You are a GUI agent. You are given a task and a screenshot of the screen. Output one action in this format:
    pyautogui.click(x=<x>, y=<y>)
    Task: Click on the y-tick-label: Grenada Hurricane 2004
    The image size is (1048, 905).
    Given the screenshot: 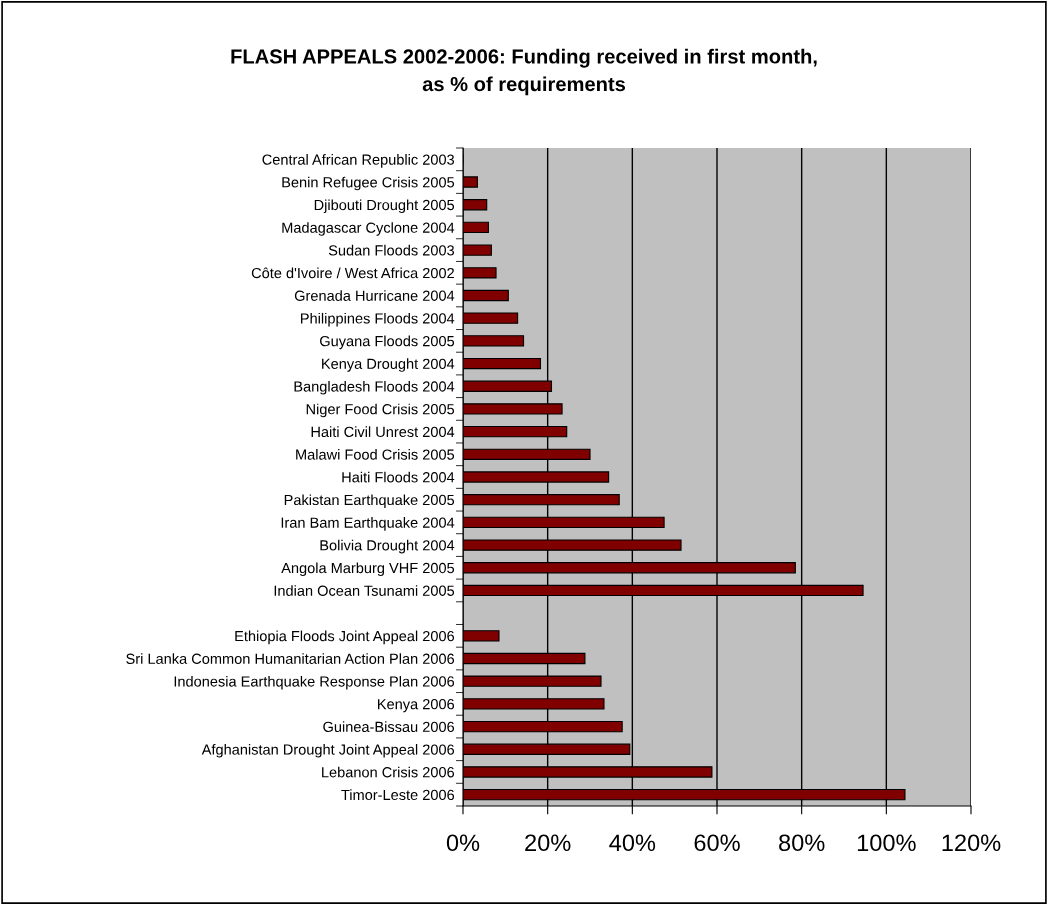 What is the action you would take?
    pyautogui.click(x=374, y=295)
    